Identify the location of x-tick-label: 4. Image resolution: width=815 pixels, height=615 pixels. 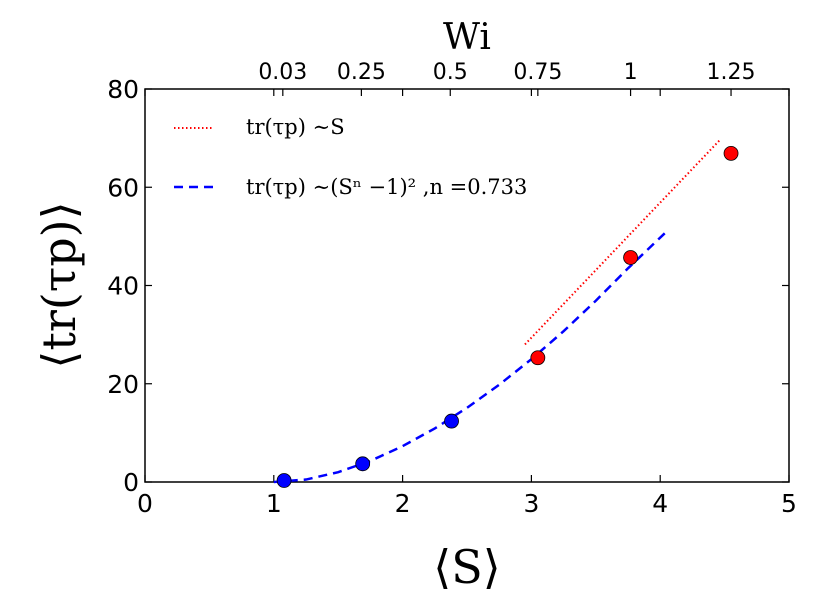
(660, 503).